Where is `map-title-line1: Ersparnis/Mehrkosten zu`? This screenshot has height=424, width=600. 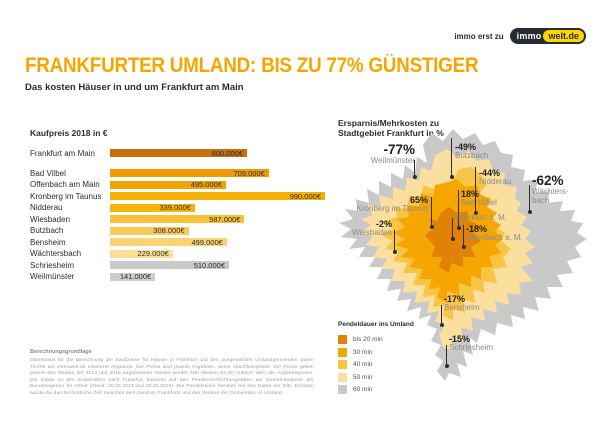
map-title-line1: Ersparnis/Mehrkosten zu is located at coordinates (389, 123).